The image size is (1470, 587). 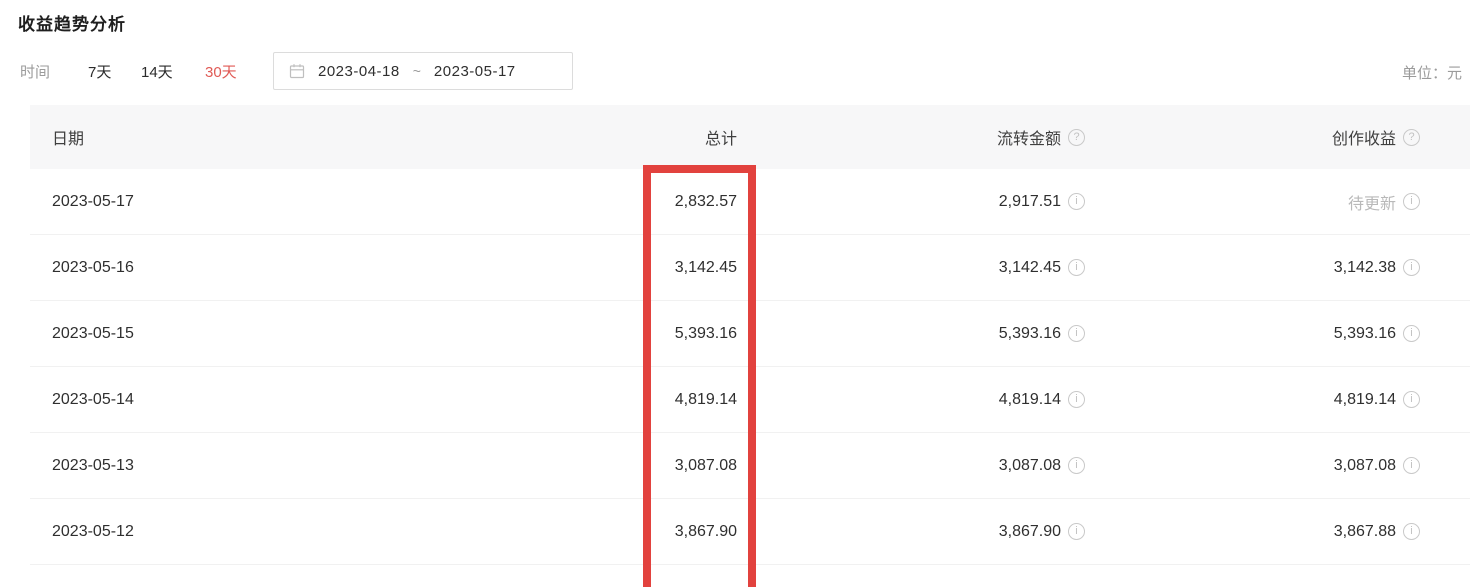 What do you see at coordinates (93, 465) in the screenshot?
I see `row-date: 2023-05-13` at bounding box center [93, 465].